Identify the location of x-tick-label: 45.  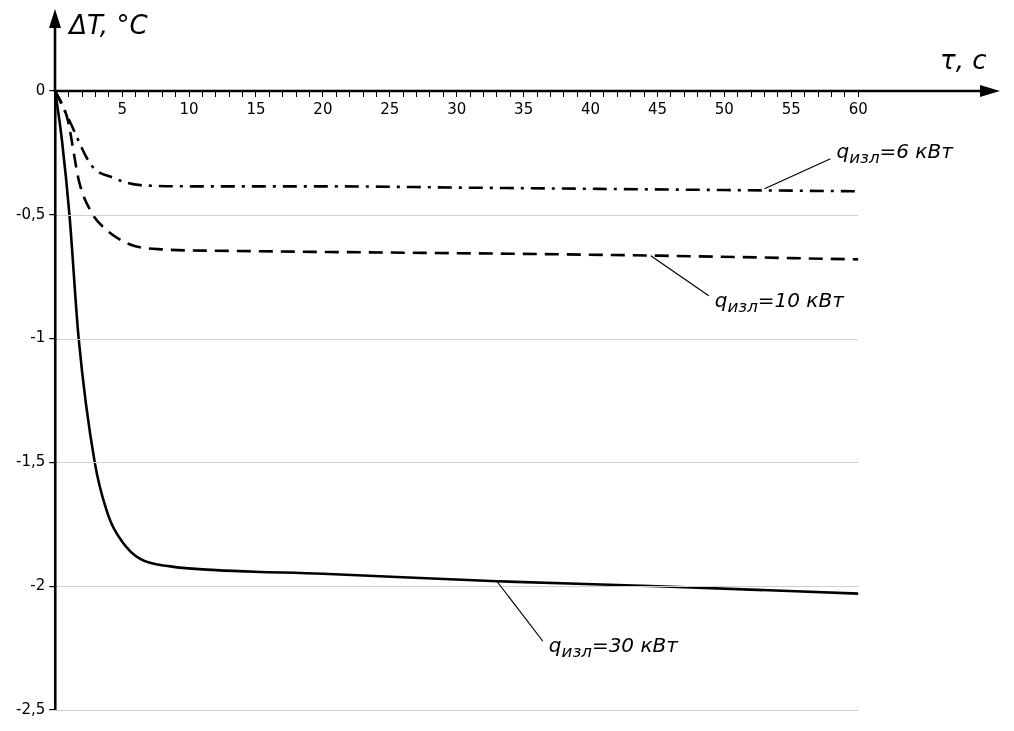
(657, 108).